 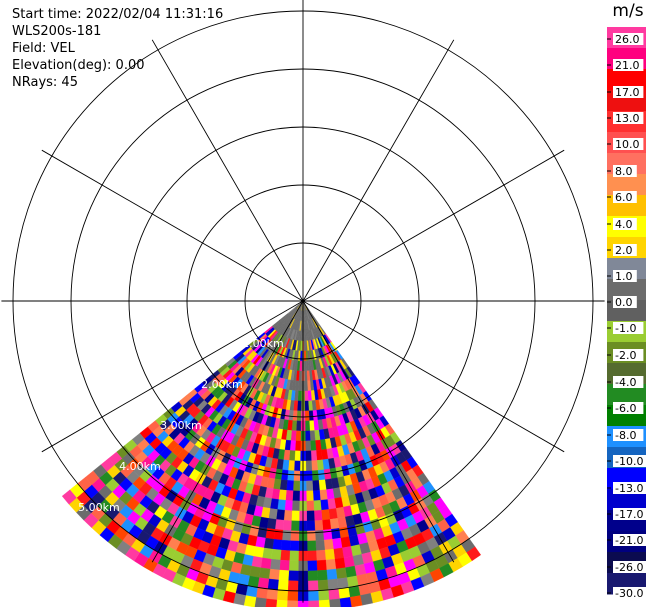 What do you see at coordinates (629, 540) in the screenshot?
I see `colorbar-tick-label: -21.0` at bounding box center [629, 540].